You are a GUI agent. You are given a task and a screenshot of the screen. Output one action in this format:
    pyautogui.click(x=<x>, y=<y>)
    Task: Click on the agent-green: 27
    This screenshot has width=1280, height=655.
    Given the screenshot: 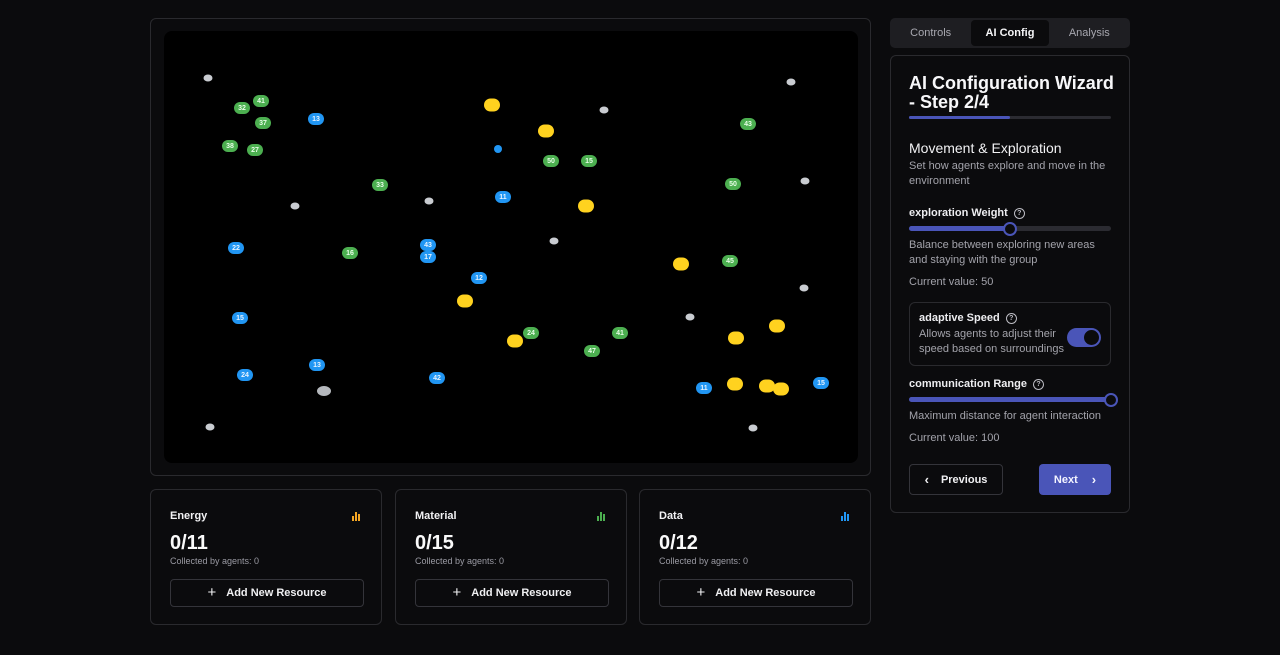 What is the action you would take?
    pyautogui.click(x=255, y=150)
    